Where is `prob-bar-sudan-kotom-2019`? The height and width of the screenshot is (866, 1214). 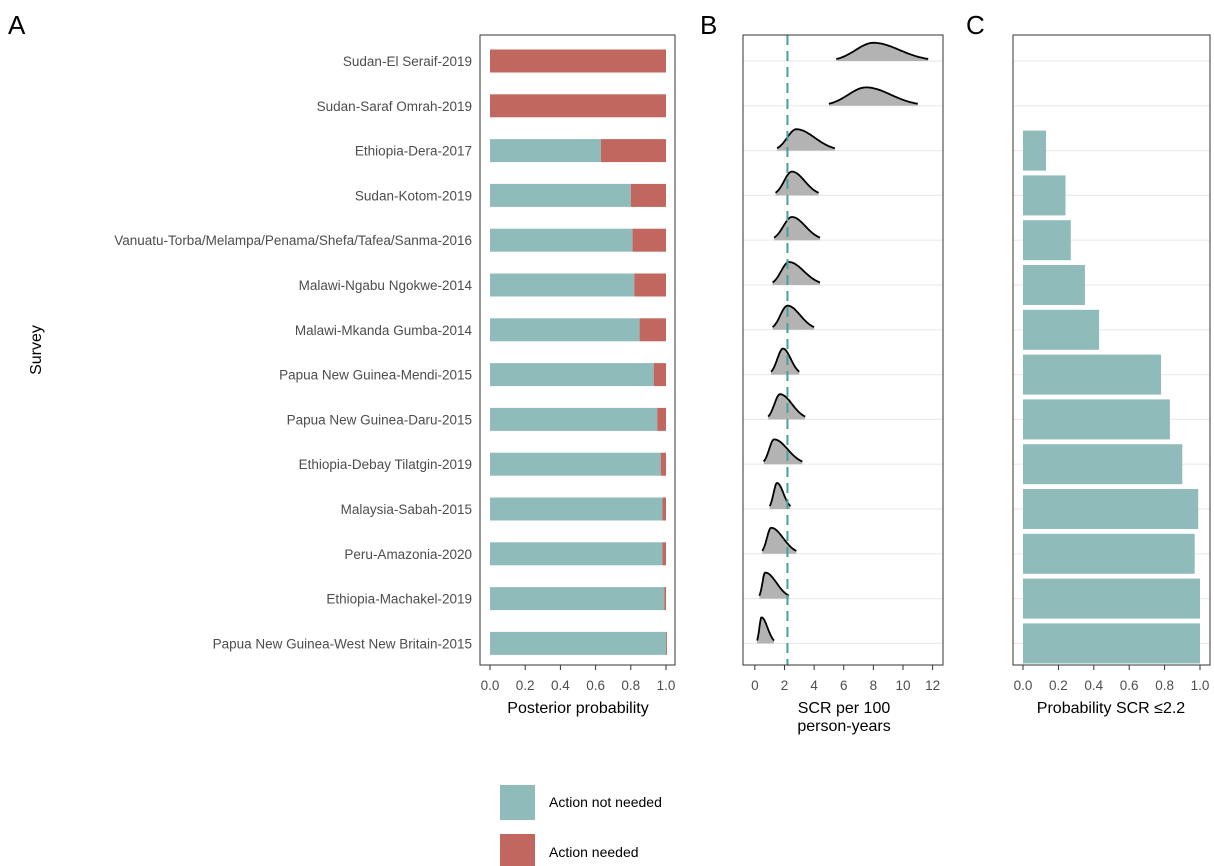 prob-bar-sudan-kotom-2019 is located at coordinates (1044, 195).